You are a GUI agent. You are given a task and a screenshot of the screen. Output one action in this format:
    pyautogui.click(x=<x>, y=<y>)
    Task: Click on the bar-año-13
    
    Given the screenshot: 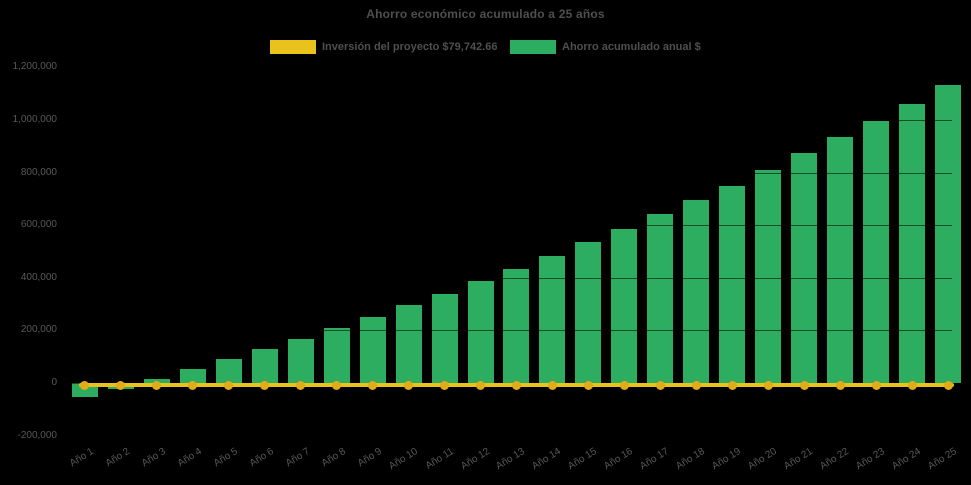 What is the action you would take?
    pyautogui.click(x=516, y=325)
    